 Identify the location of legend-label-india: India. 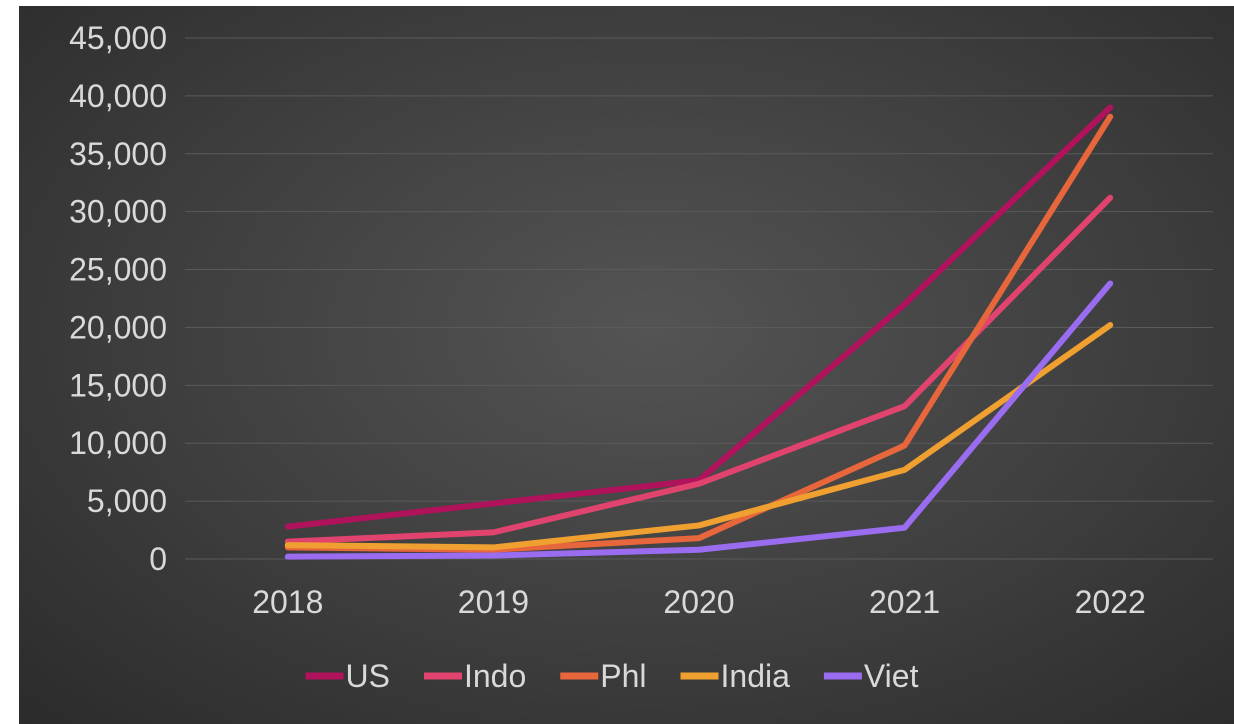
(756, 676).